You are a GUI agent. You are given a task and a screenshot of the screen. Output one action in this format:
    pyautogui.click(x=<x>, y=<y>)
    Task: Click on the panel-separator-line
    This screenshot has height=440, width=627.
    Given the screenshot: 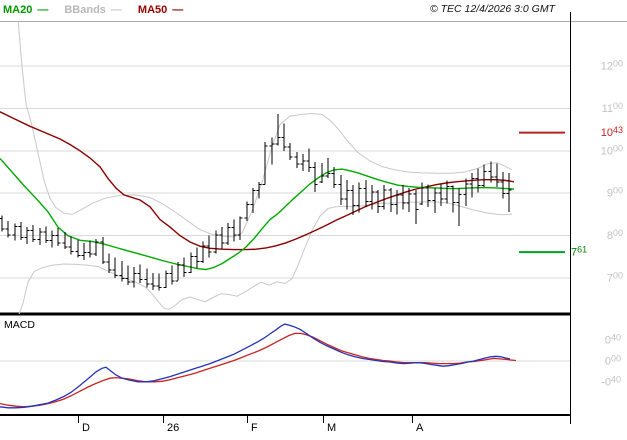 What is the action you would take?
    pyautogui.click(x=285, y=314)
    